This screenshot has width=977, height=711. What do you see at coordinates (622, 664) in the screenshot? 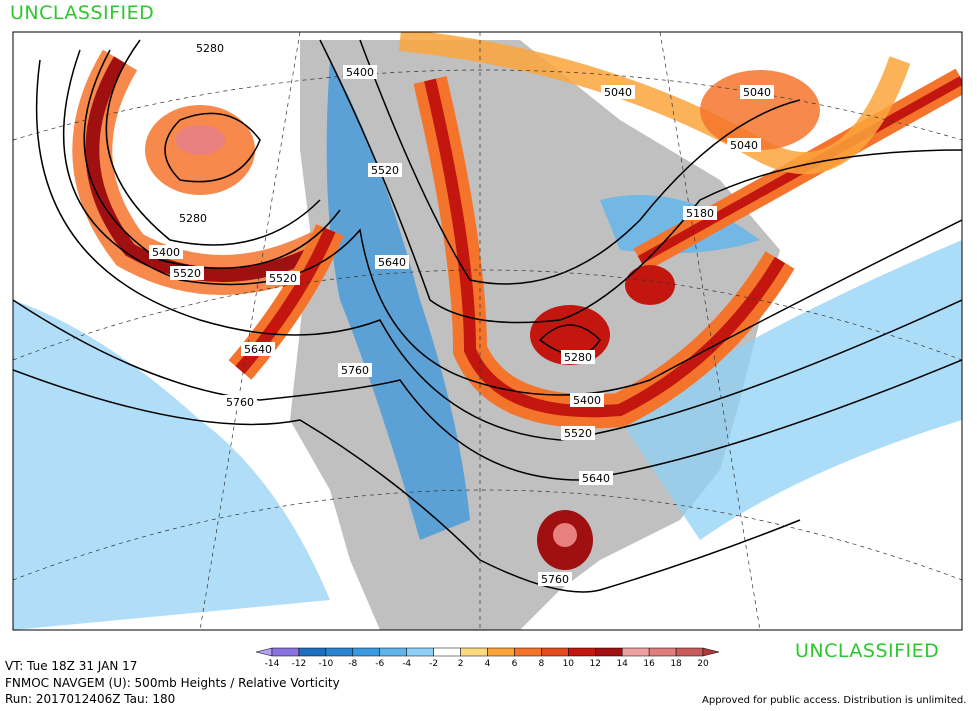
I see `colorbar-tick-label: 14` at bounding box center [622, 664].